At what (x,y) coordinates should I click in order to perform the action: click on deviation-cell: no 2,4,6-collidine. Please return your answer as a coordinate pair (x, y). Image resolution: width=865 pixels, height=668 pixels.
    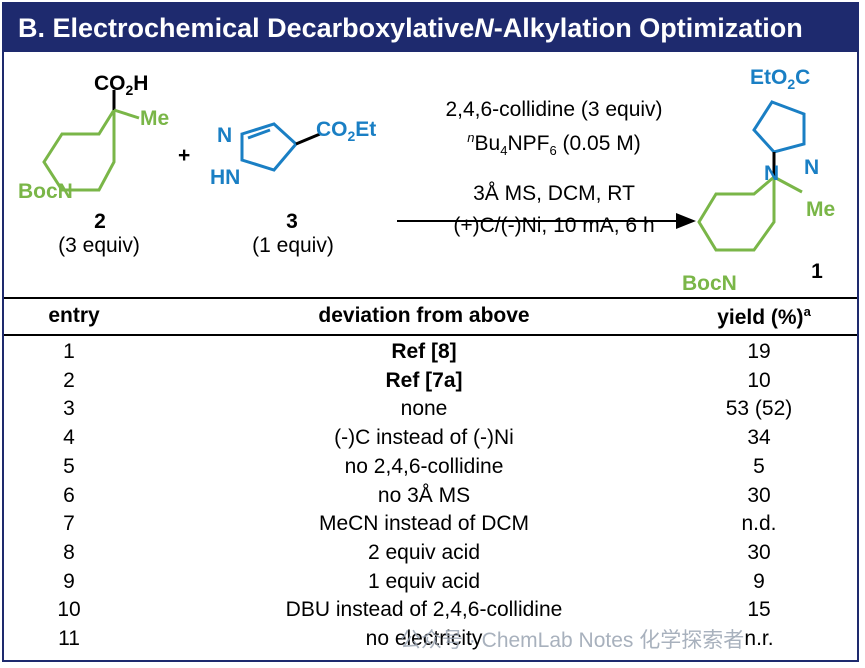
    Looking at the image, I should click on (424, 466).